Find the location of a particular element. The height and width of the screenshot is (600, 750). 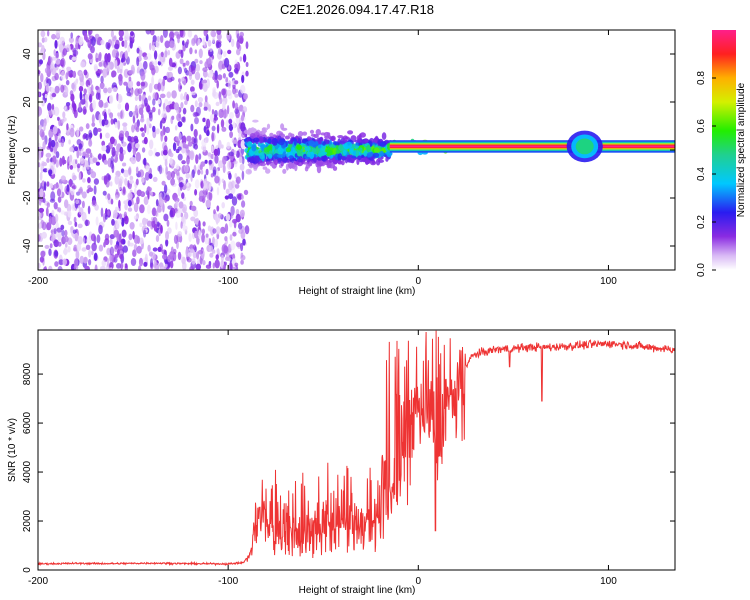

colorbar-ticks: 0.0 0.2 0.4 0.6 0.8 is located at coordinates (706, 174).